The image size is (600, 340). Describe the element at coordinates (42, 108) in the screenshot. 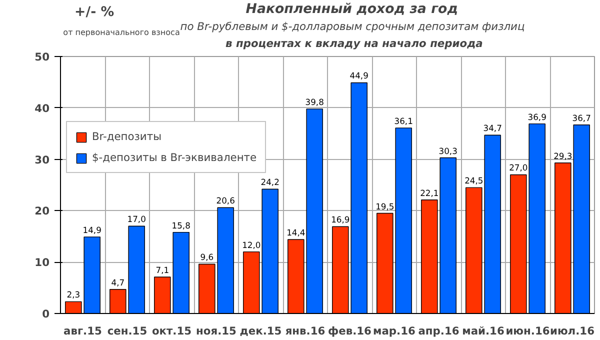

I see `y-tick-label: 40` at that location.